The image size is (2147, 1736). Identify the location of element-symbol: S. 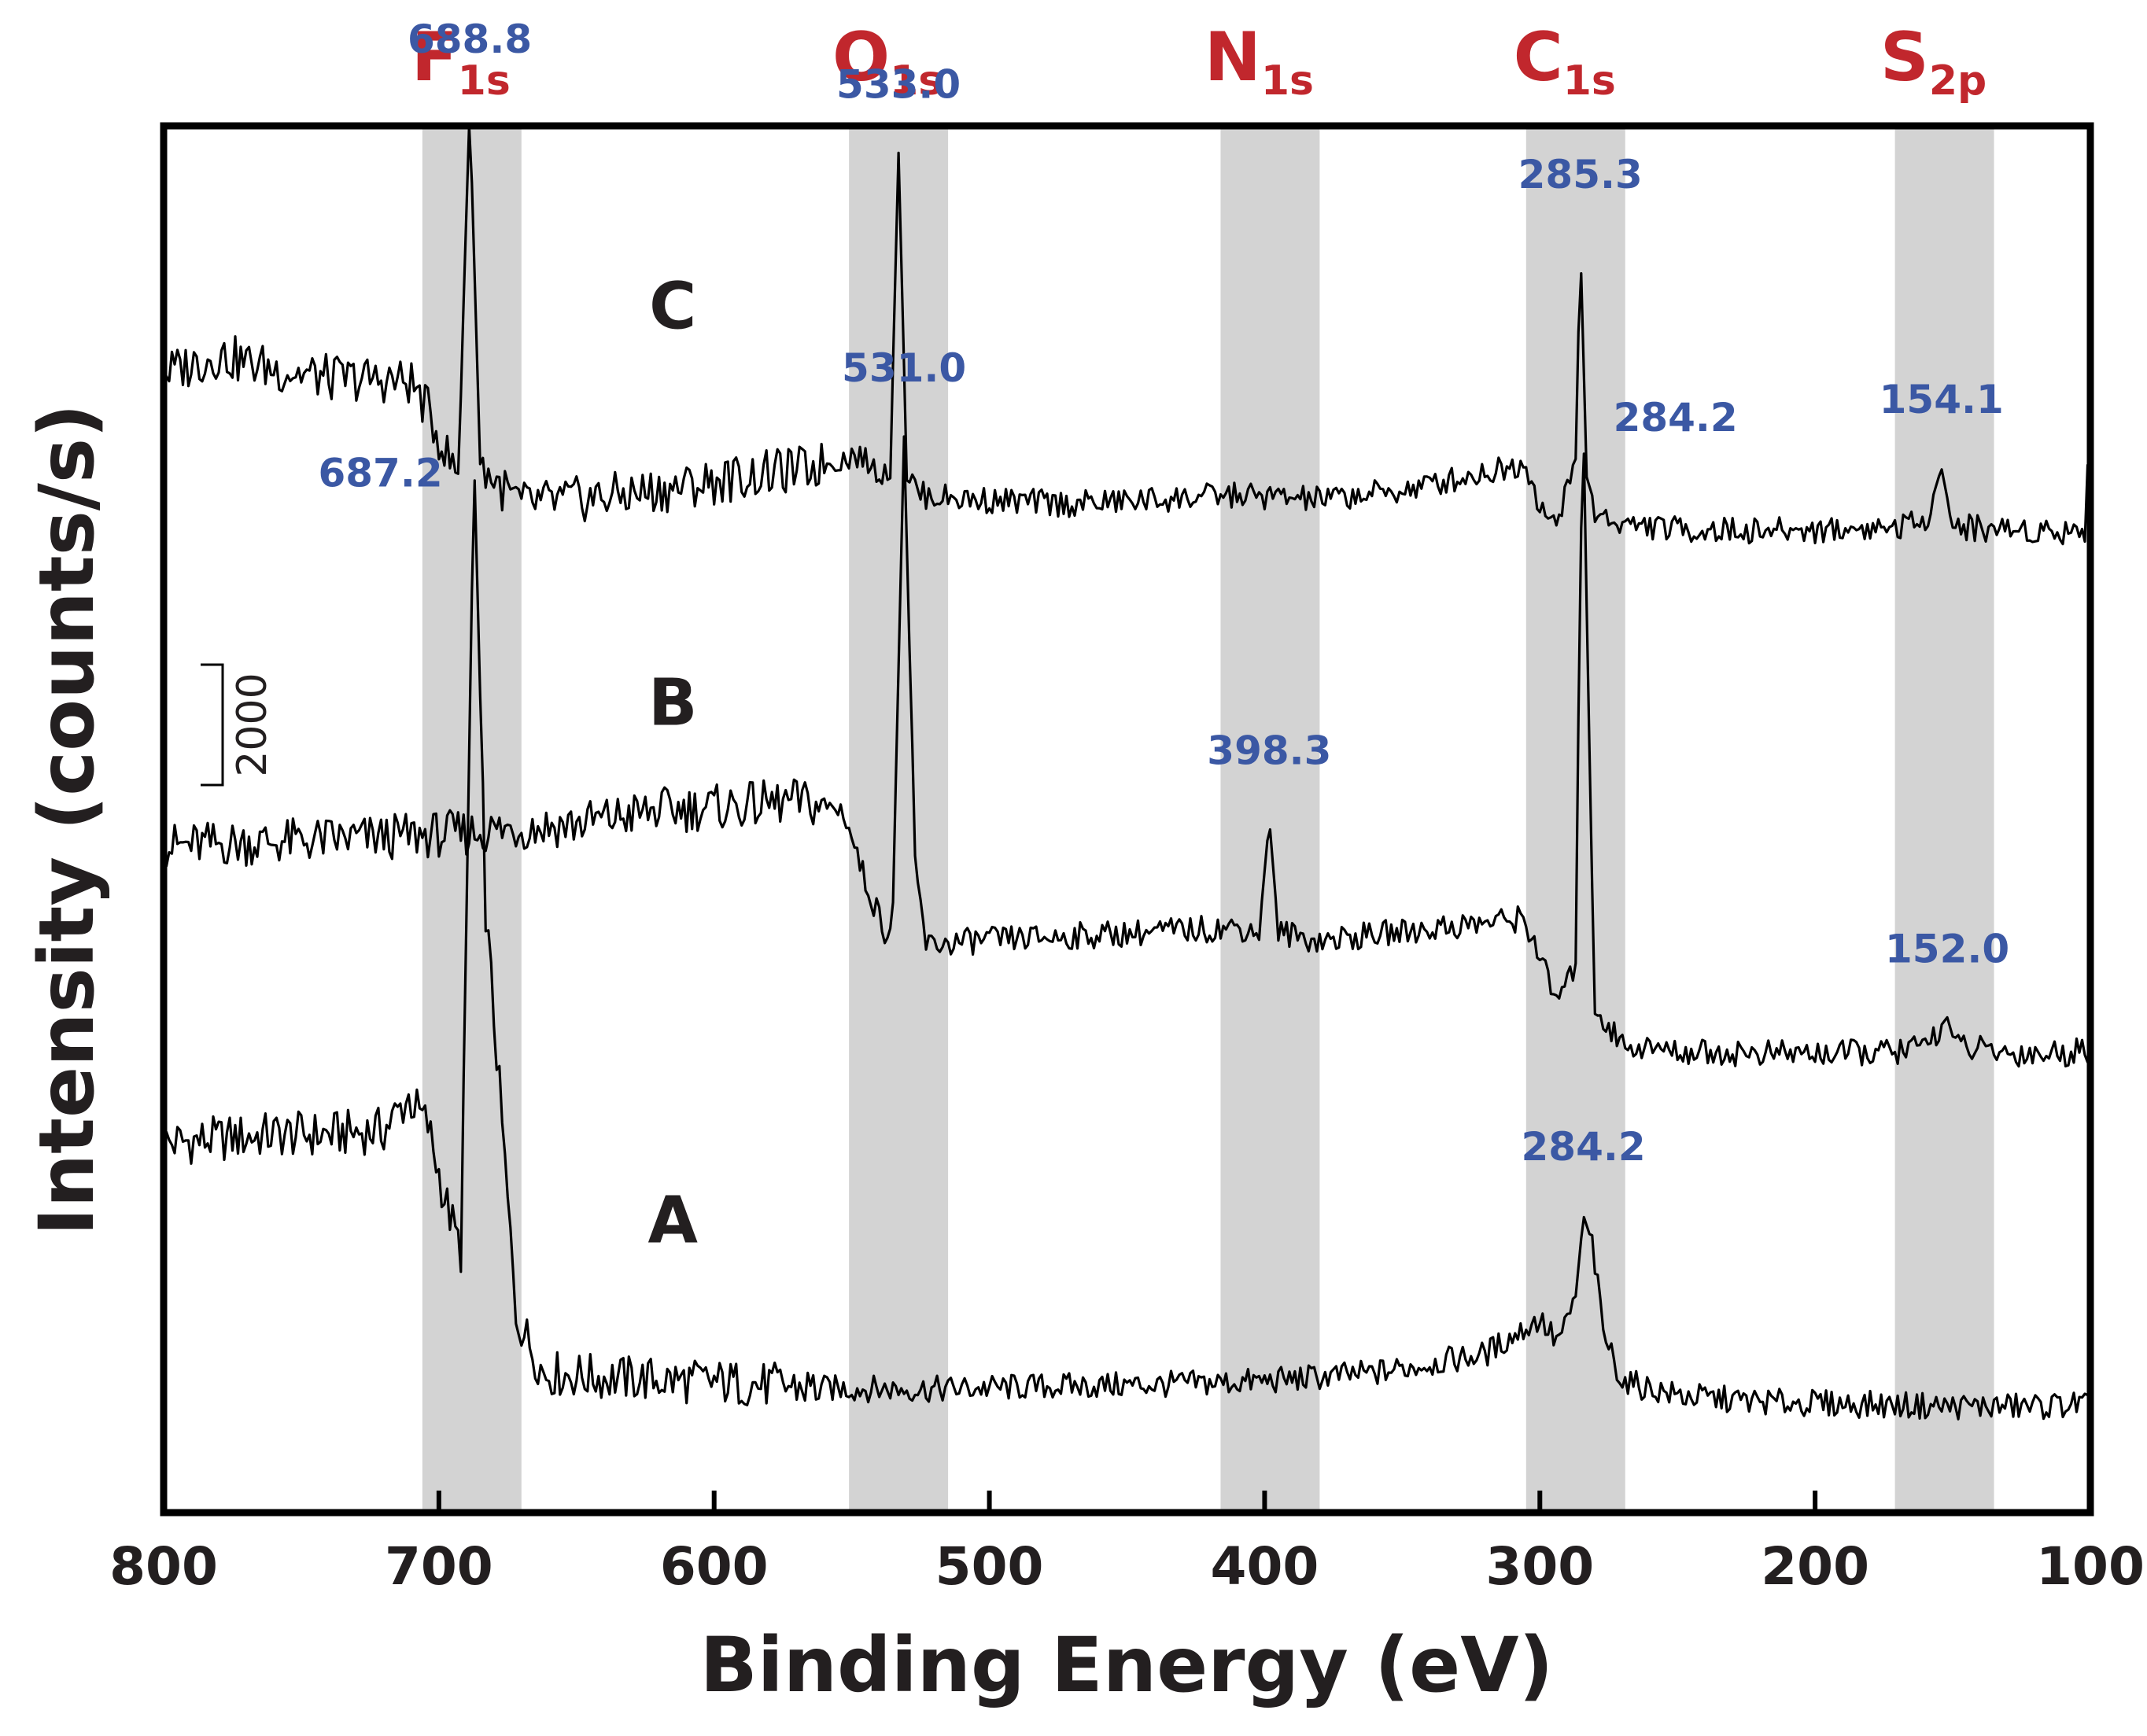
(1904, 58).